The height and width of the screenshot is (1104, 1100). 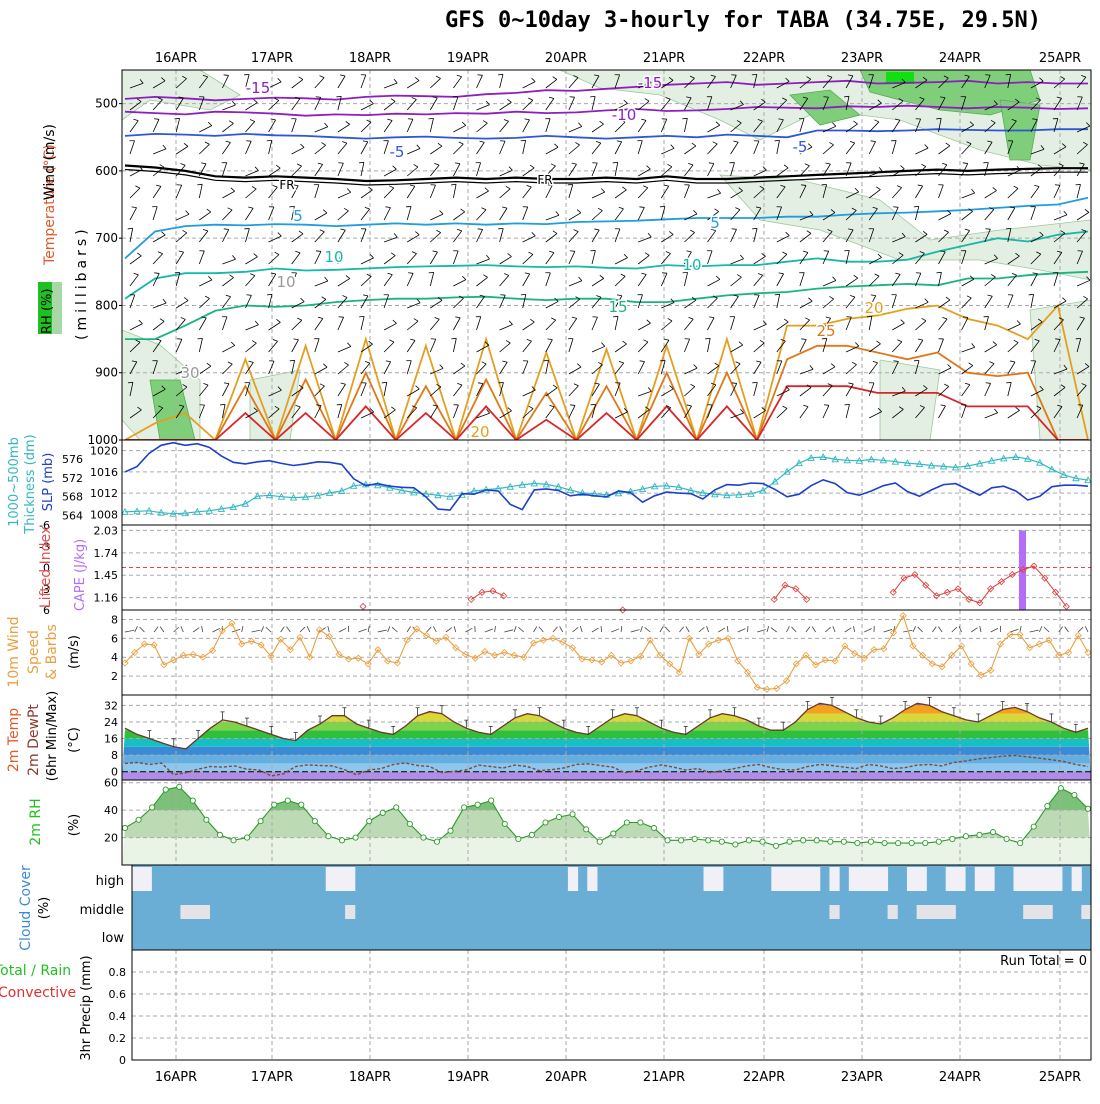 I want to click on date-label-bottom: 17APR, so click(x=272, y=1077).